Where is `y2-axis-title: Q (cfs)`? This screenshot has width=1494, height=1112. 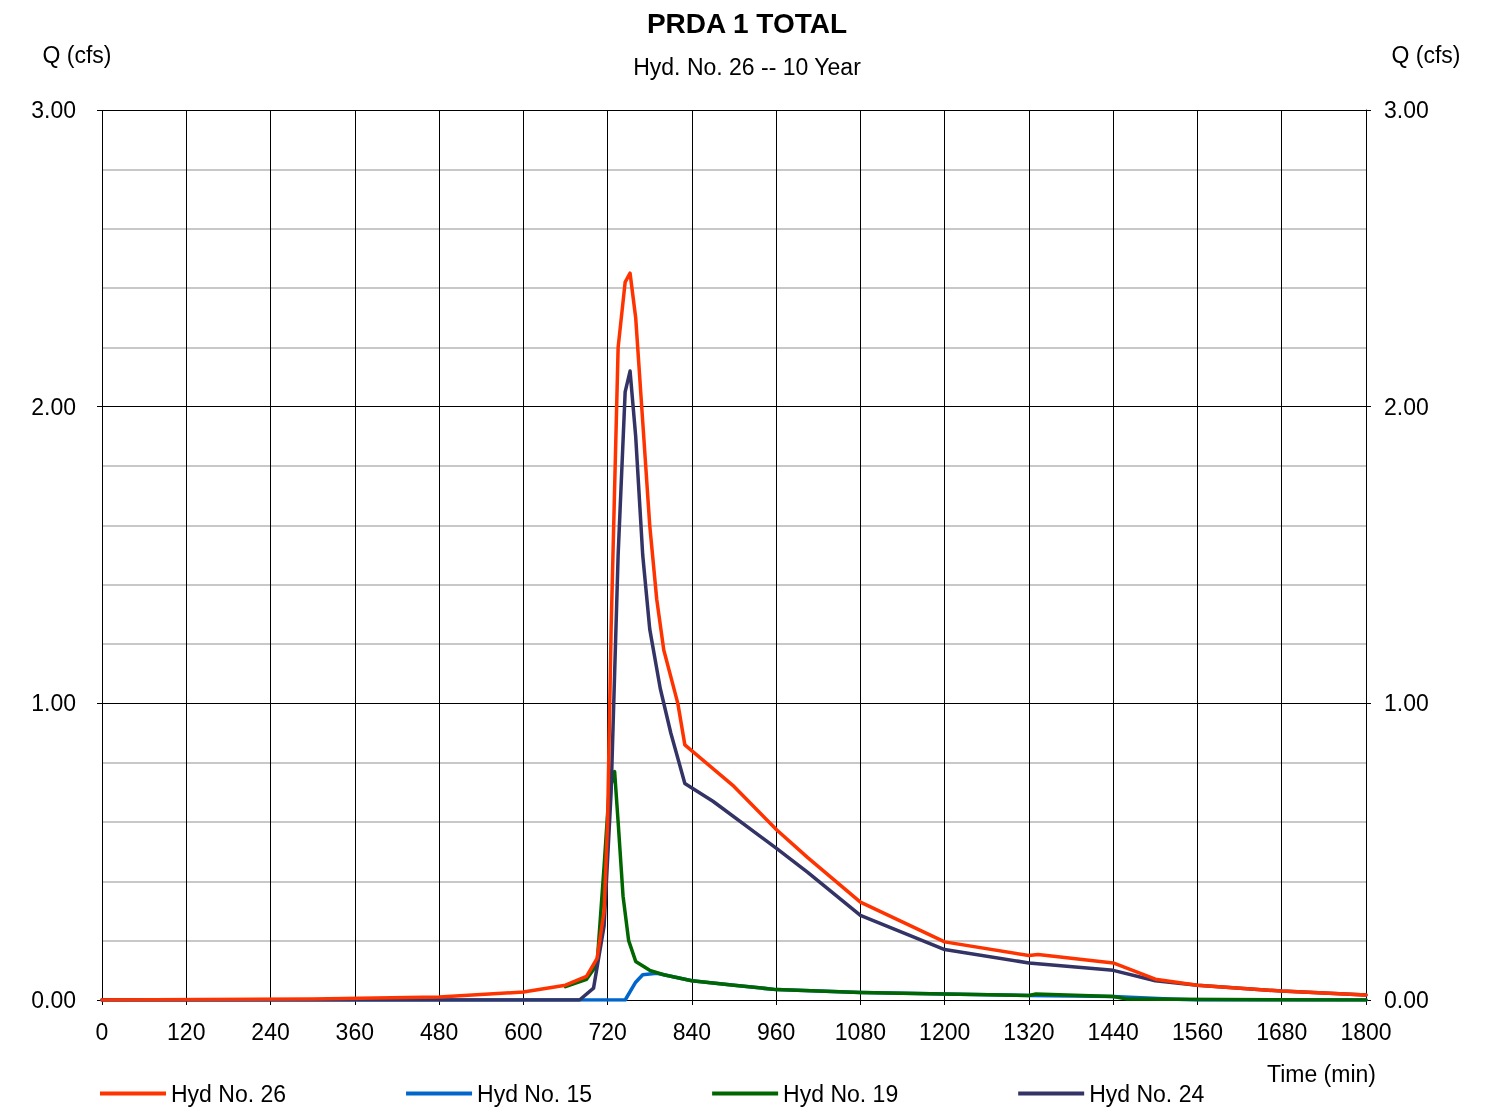 y2-axis-title: Q (cfs) is located at coordinates (1426, 54).